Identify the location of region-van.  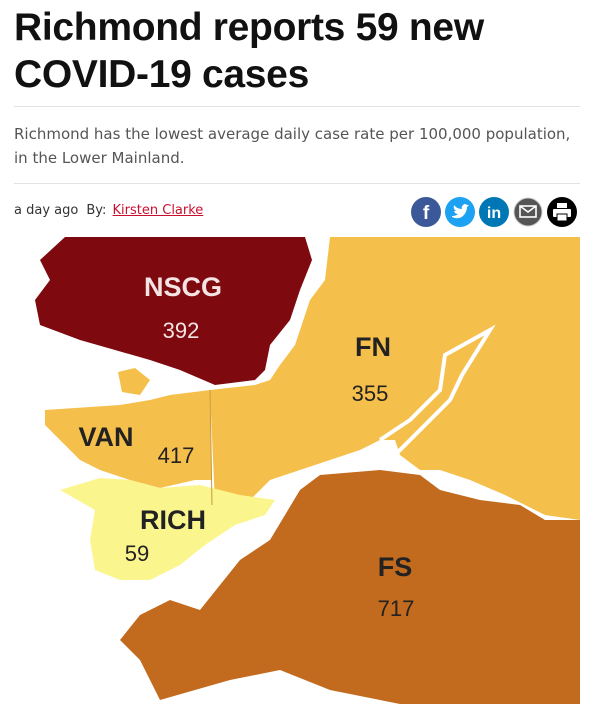
(128, 439).